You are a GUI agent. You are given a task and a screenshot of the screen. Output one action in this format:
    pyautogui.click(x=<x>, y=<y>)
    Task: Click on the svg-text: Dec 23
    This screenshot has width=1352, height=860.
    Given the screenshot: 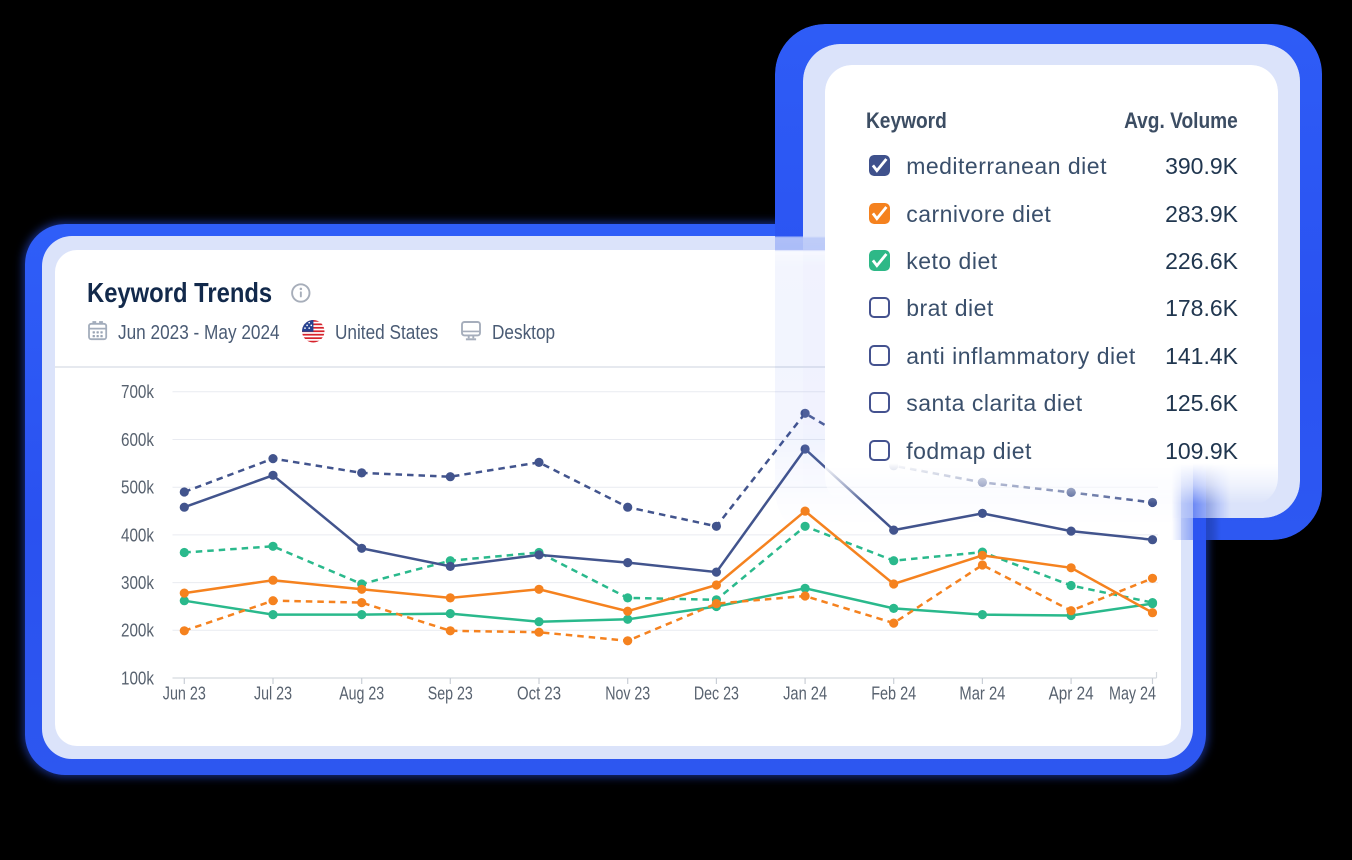 What is the action you would take?
    pyautogui.click(x=716, y=694)
    